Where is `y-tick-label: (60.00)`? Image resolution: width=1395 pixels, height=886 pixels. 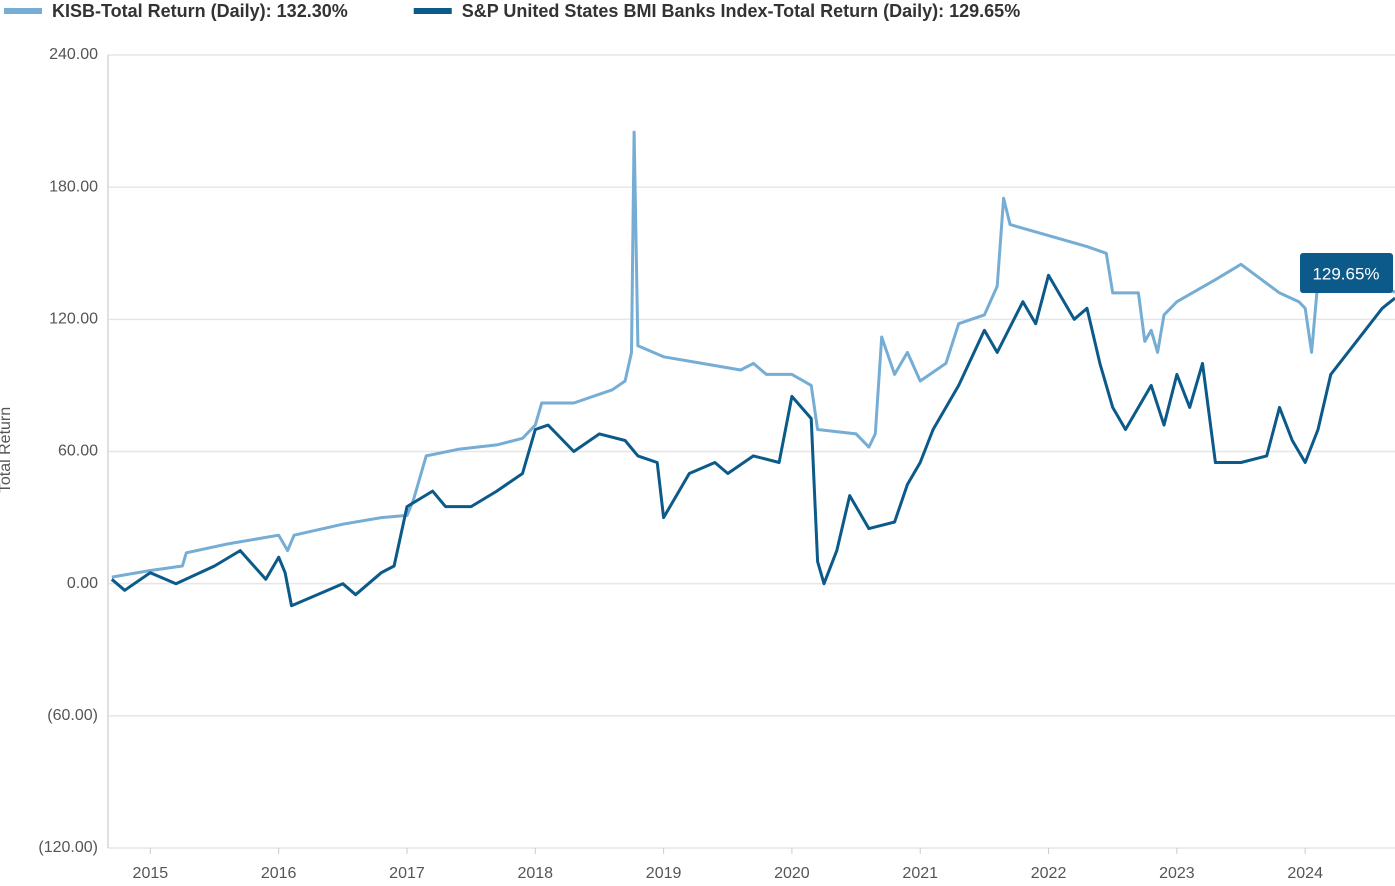 y-tick-label: (60.00) is located at coordinates (72, 715).